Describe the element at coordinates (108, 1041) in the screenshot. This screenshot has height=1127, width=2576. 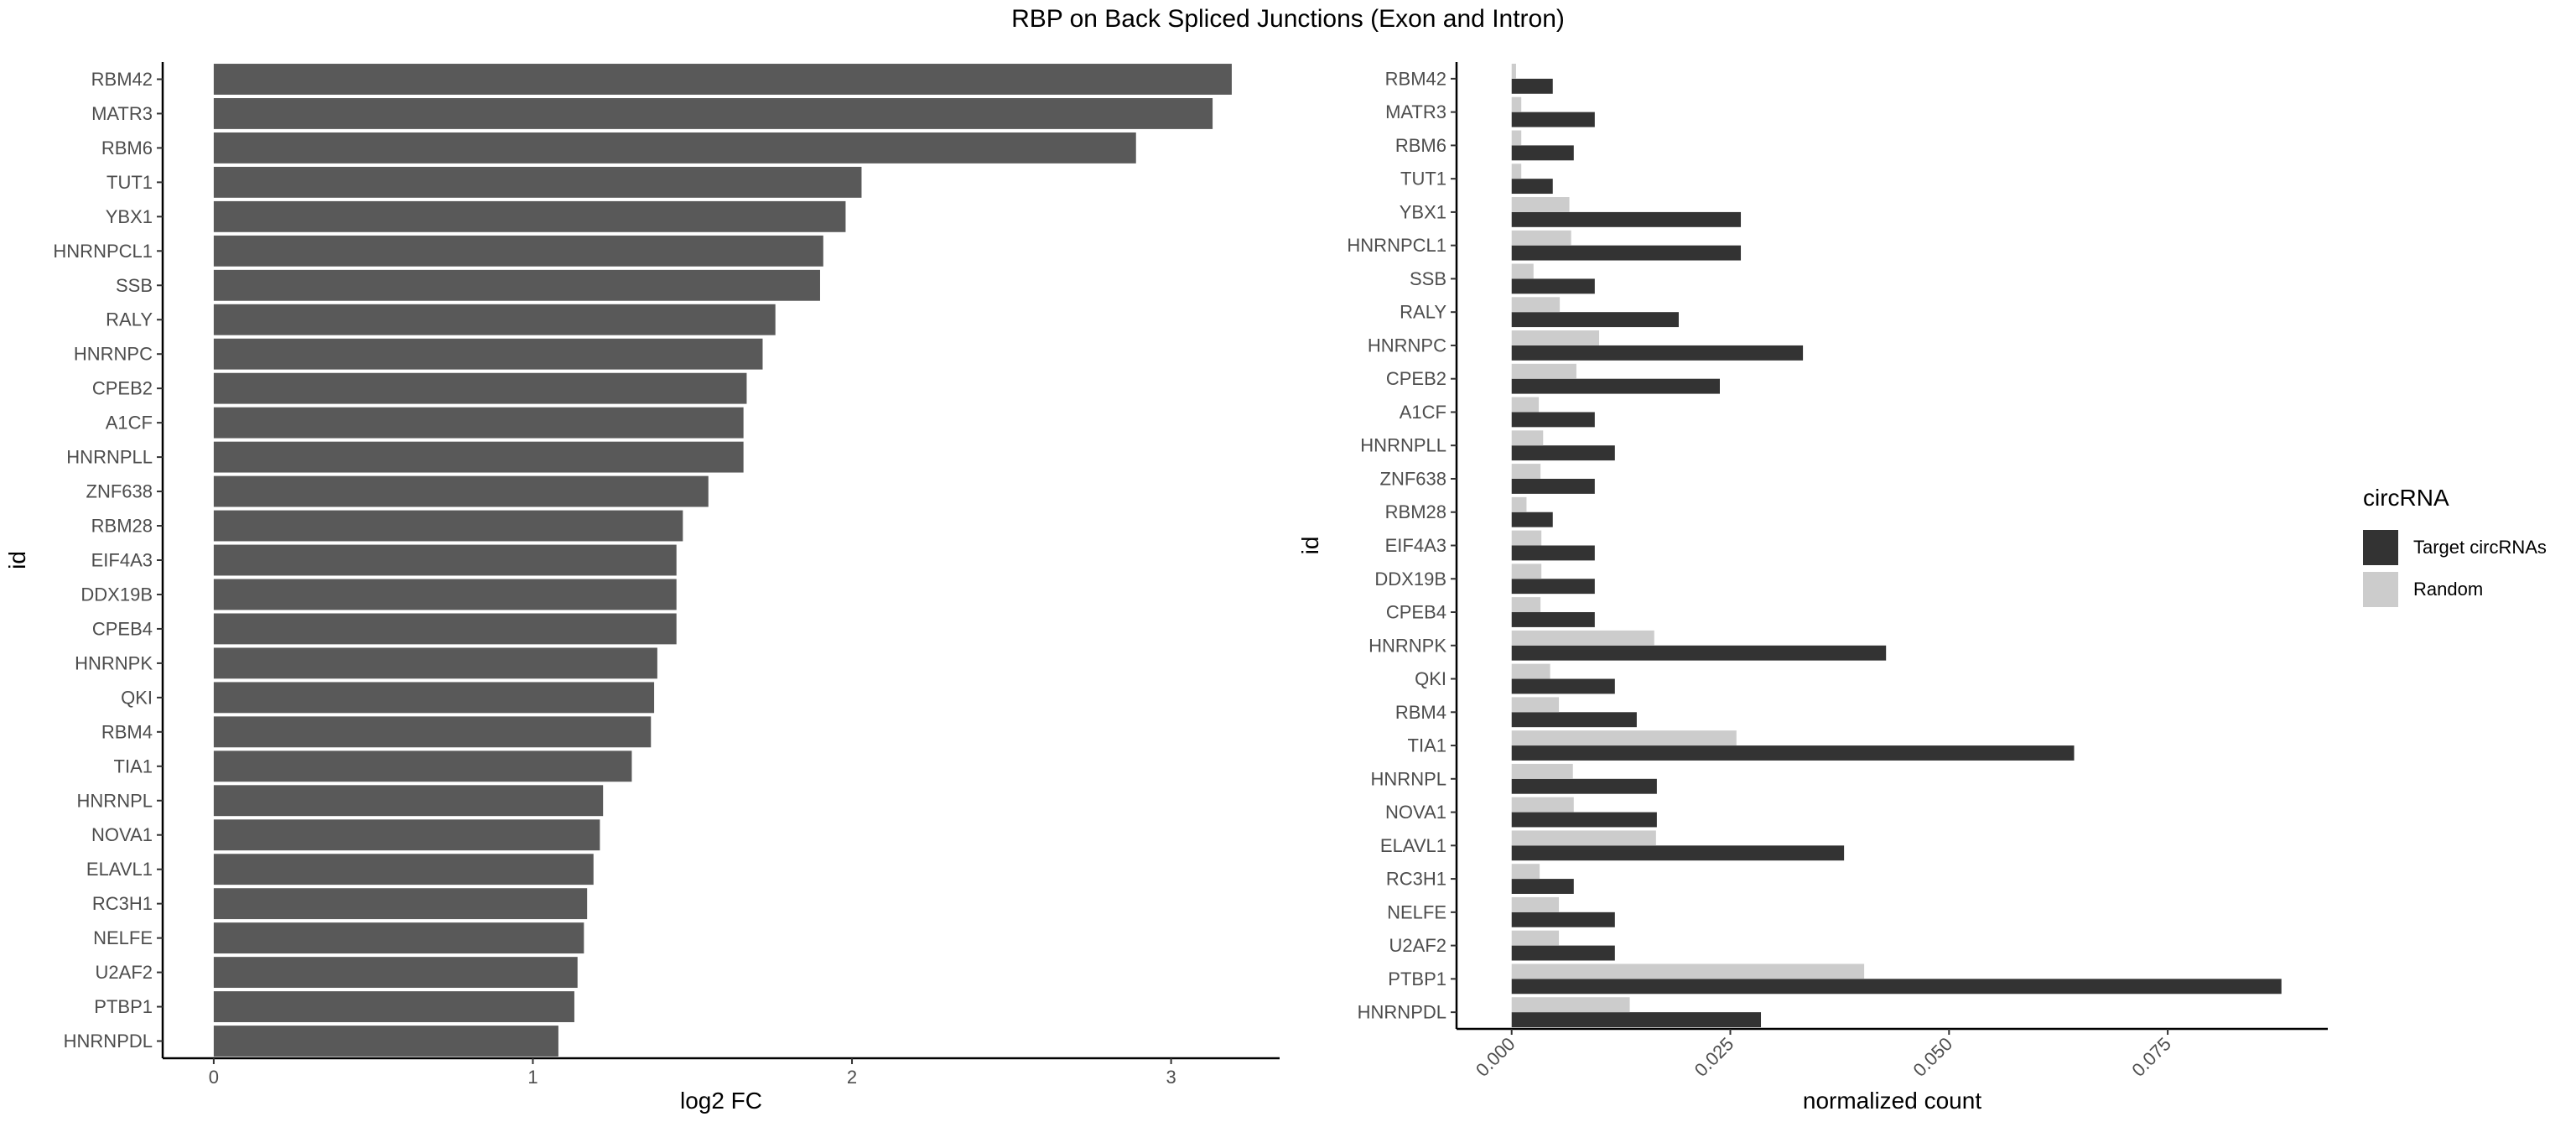
I see `y-tick-label: HNRNPDL` at that location.